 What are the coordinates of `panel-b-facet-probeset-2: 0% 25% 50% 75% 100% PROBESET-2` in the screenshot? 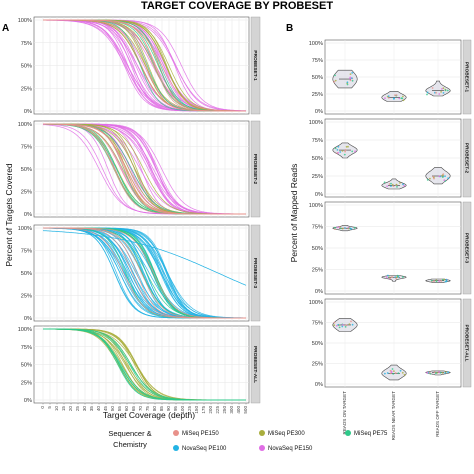 It's located at (390, 158).